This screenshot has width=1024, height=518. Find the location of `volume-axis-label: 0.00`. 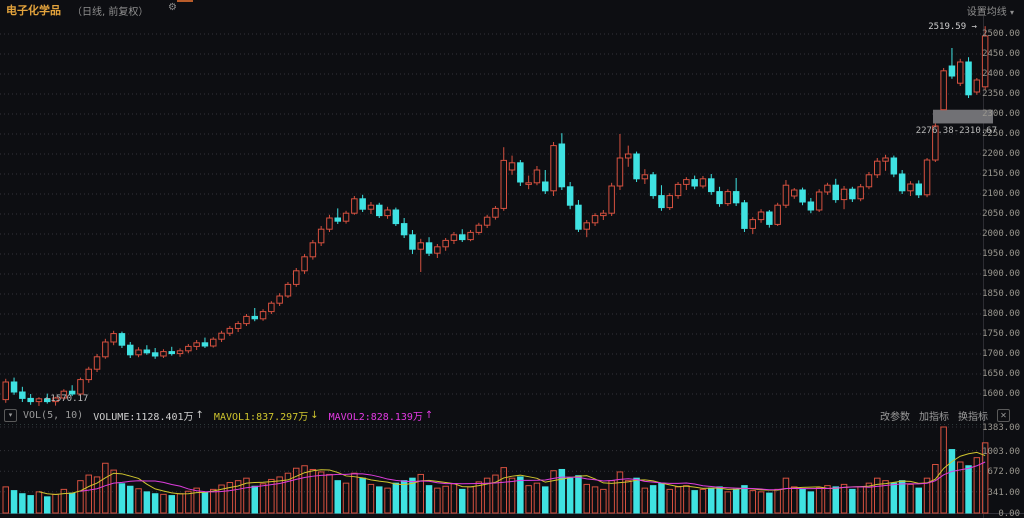

volume-axis-label: 0.00 is located at coordinates (1009, 513).